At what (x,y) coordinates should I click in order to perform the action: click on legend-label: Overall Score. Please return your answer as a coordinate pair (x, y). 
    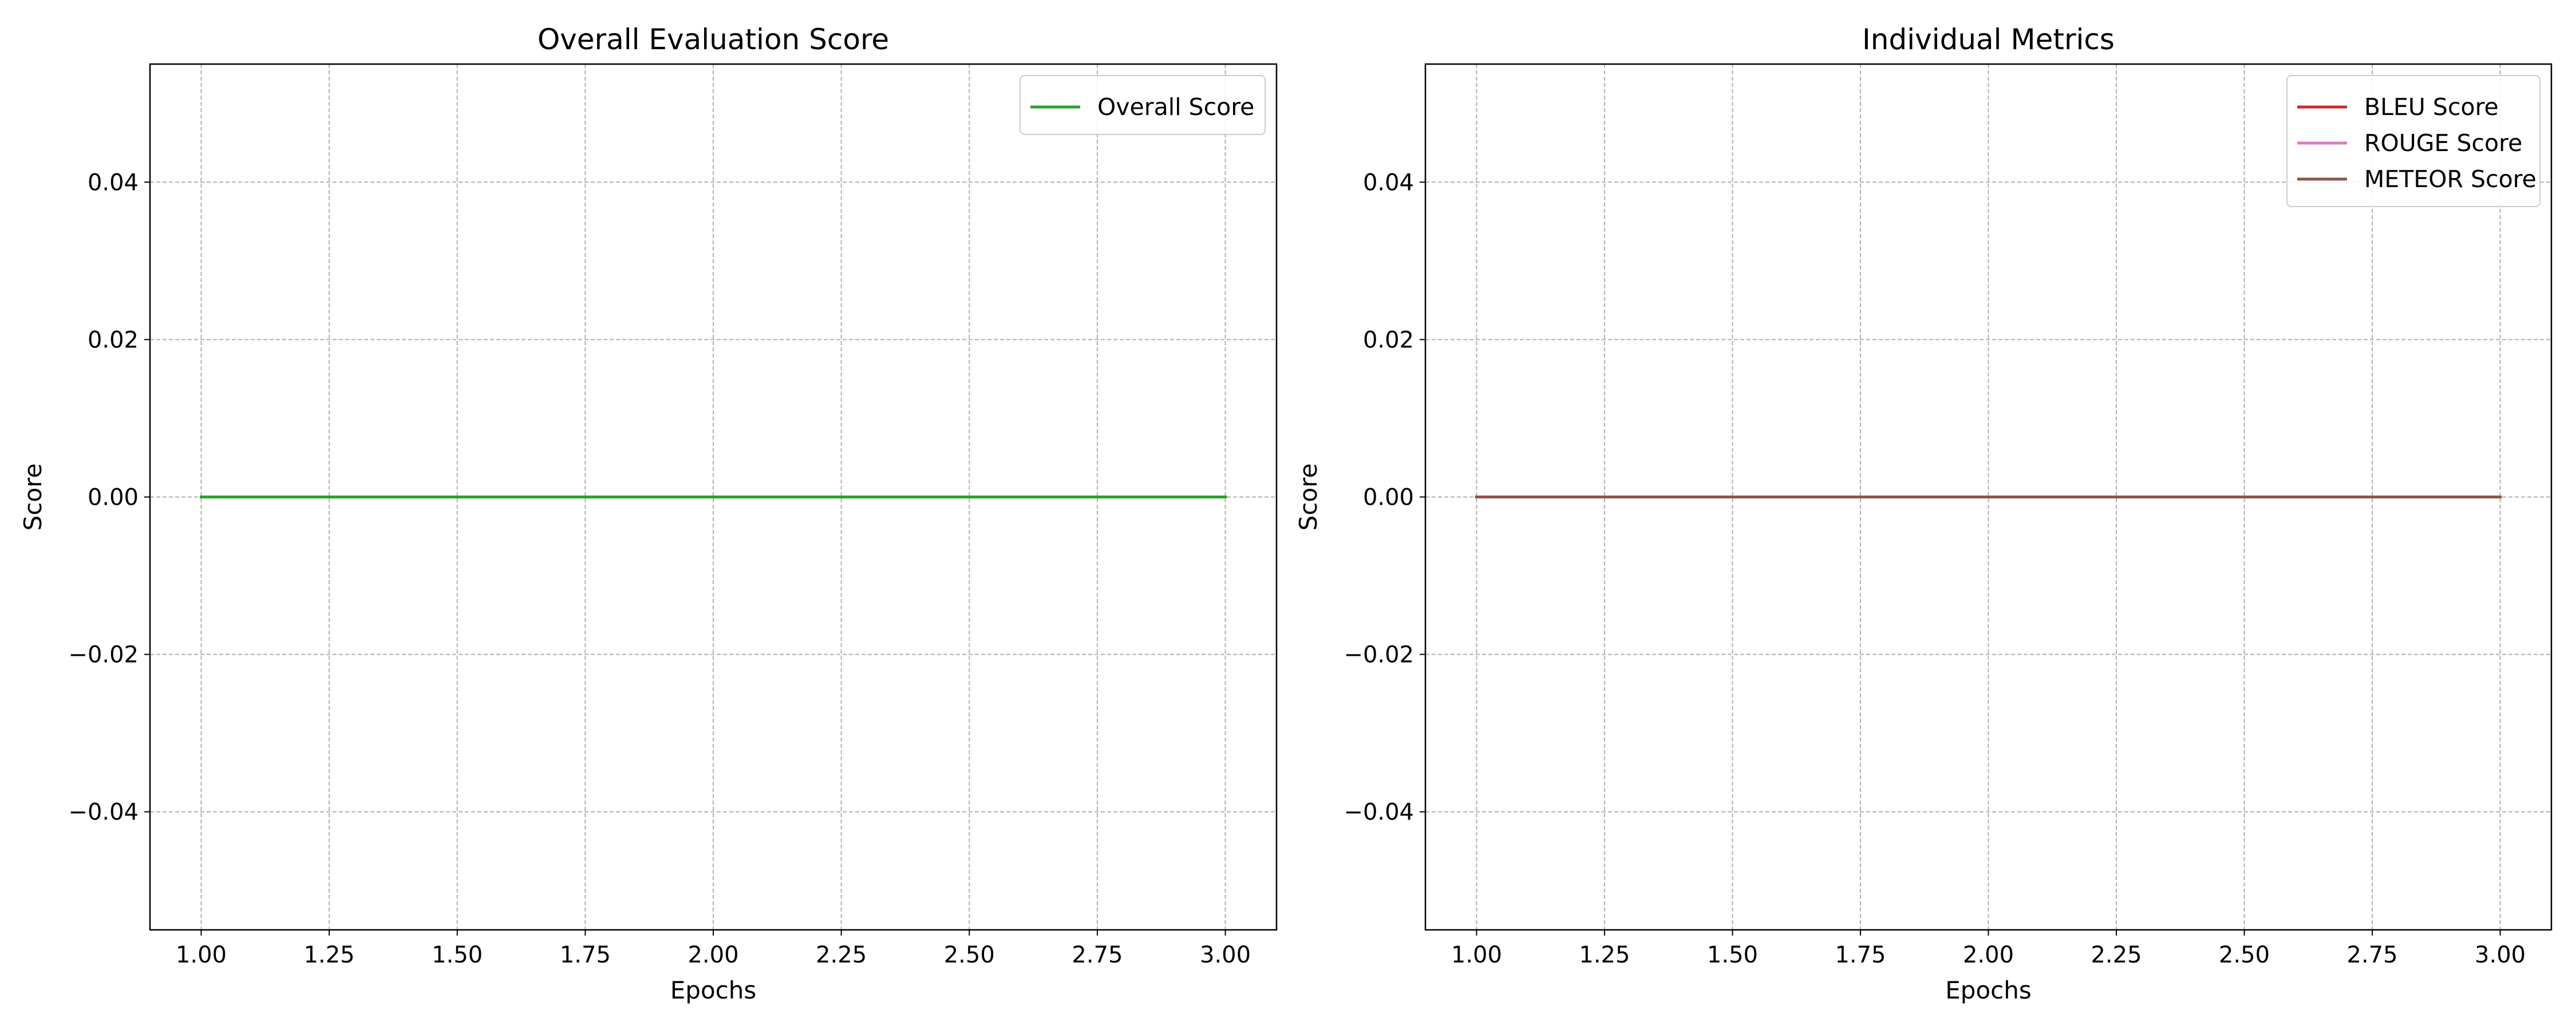
    Looking at the image, I should click on (1175, 107).